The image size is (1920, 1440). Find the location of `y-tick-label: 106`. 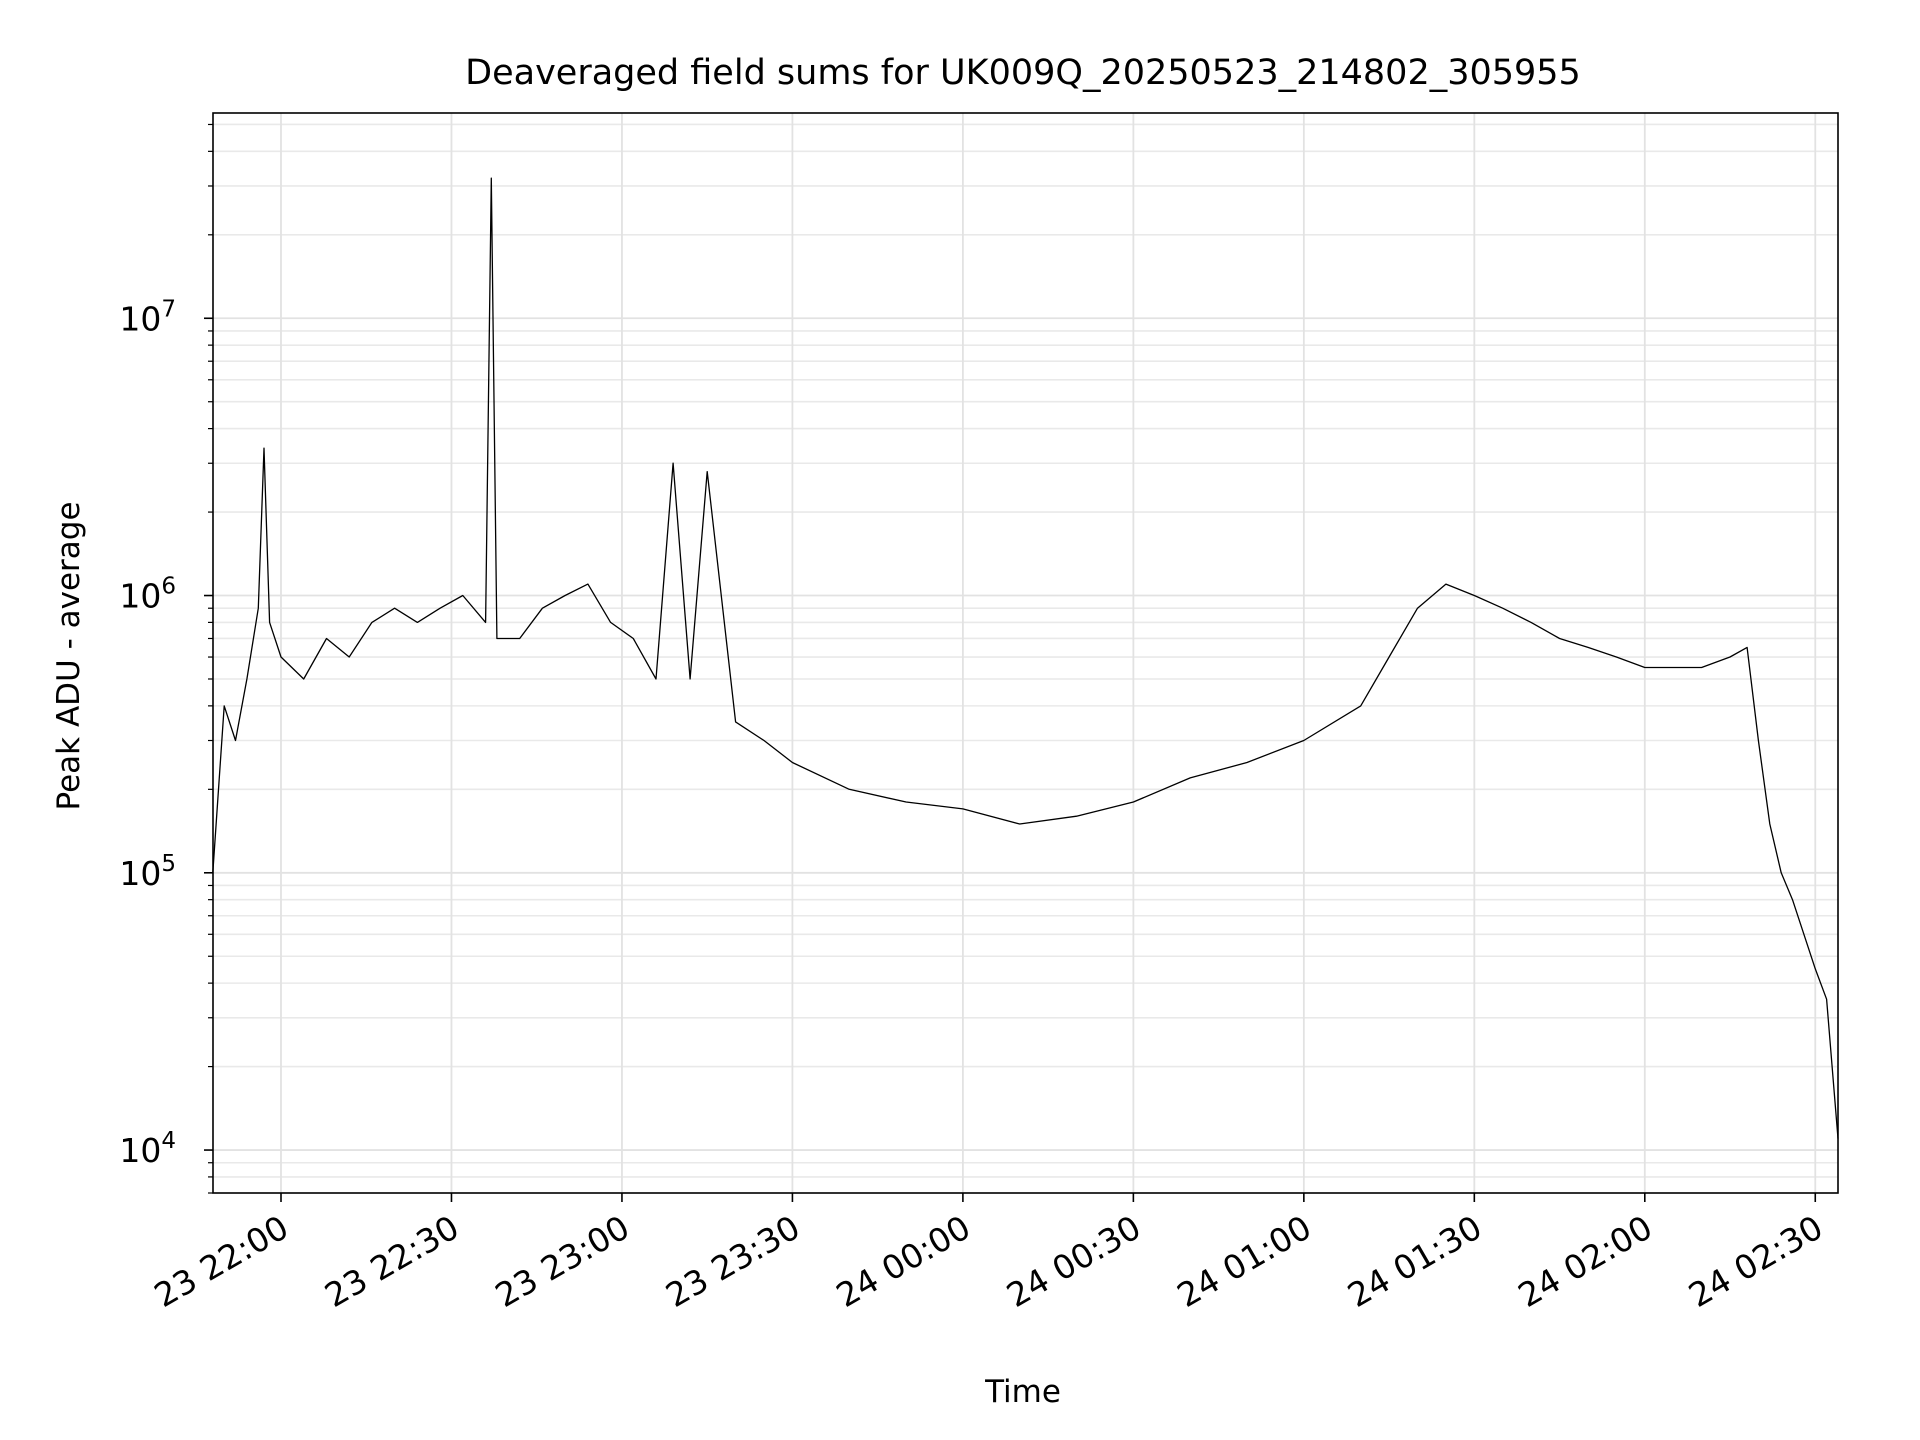

y-tick-label: 106 is located at coordinates (147, 595).